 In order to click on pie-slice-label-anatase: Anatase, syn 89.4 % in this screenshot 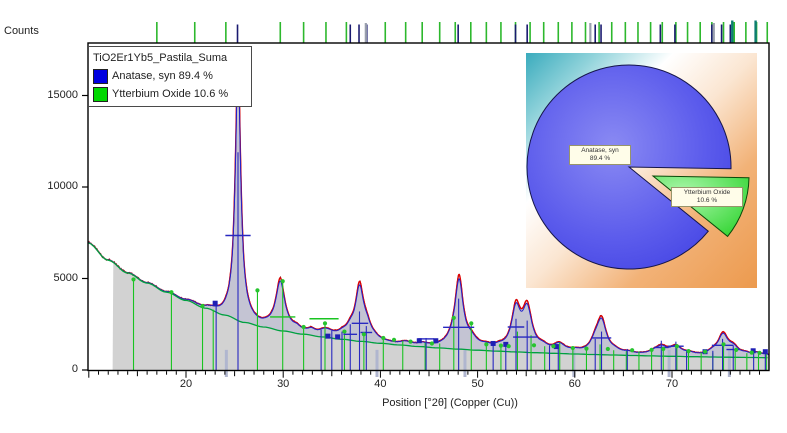, I will do `click(600, 155)`.